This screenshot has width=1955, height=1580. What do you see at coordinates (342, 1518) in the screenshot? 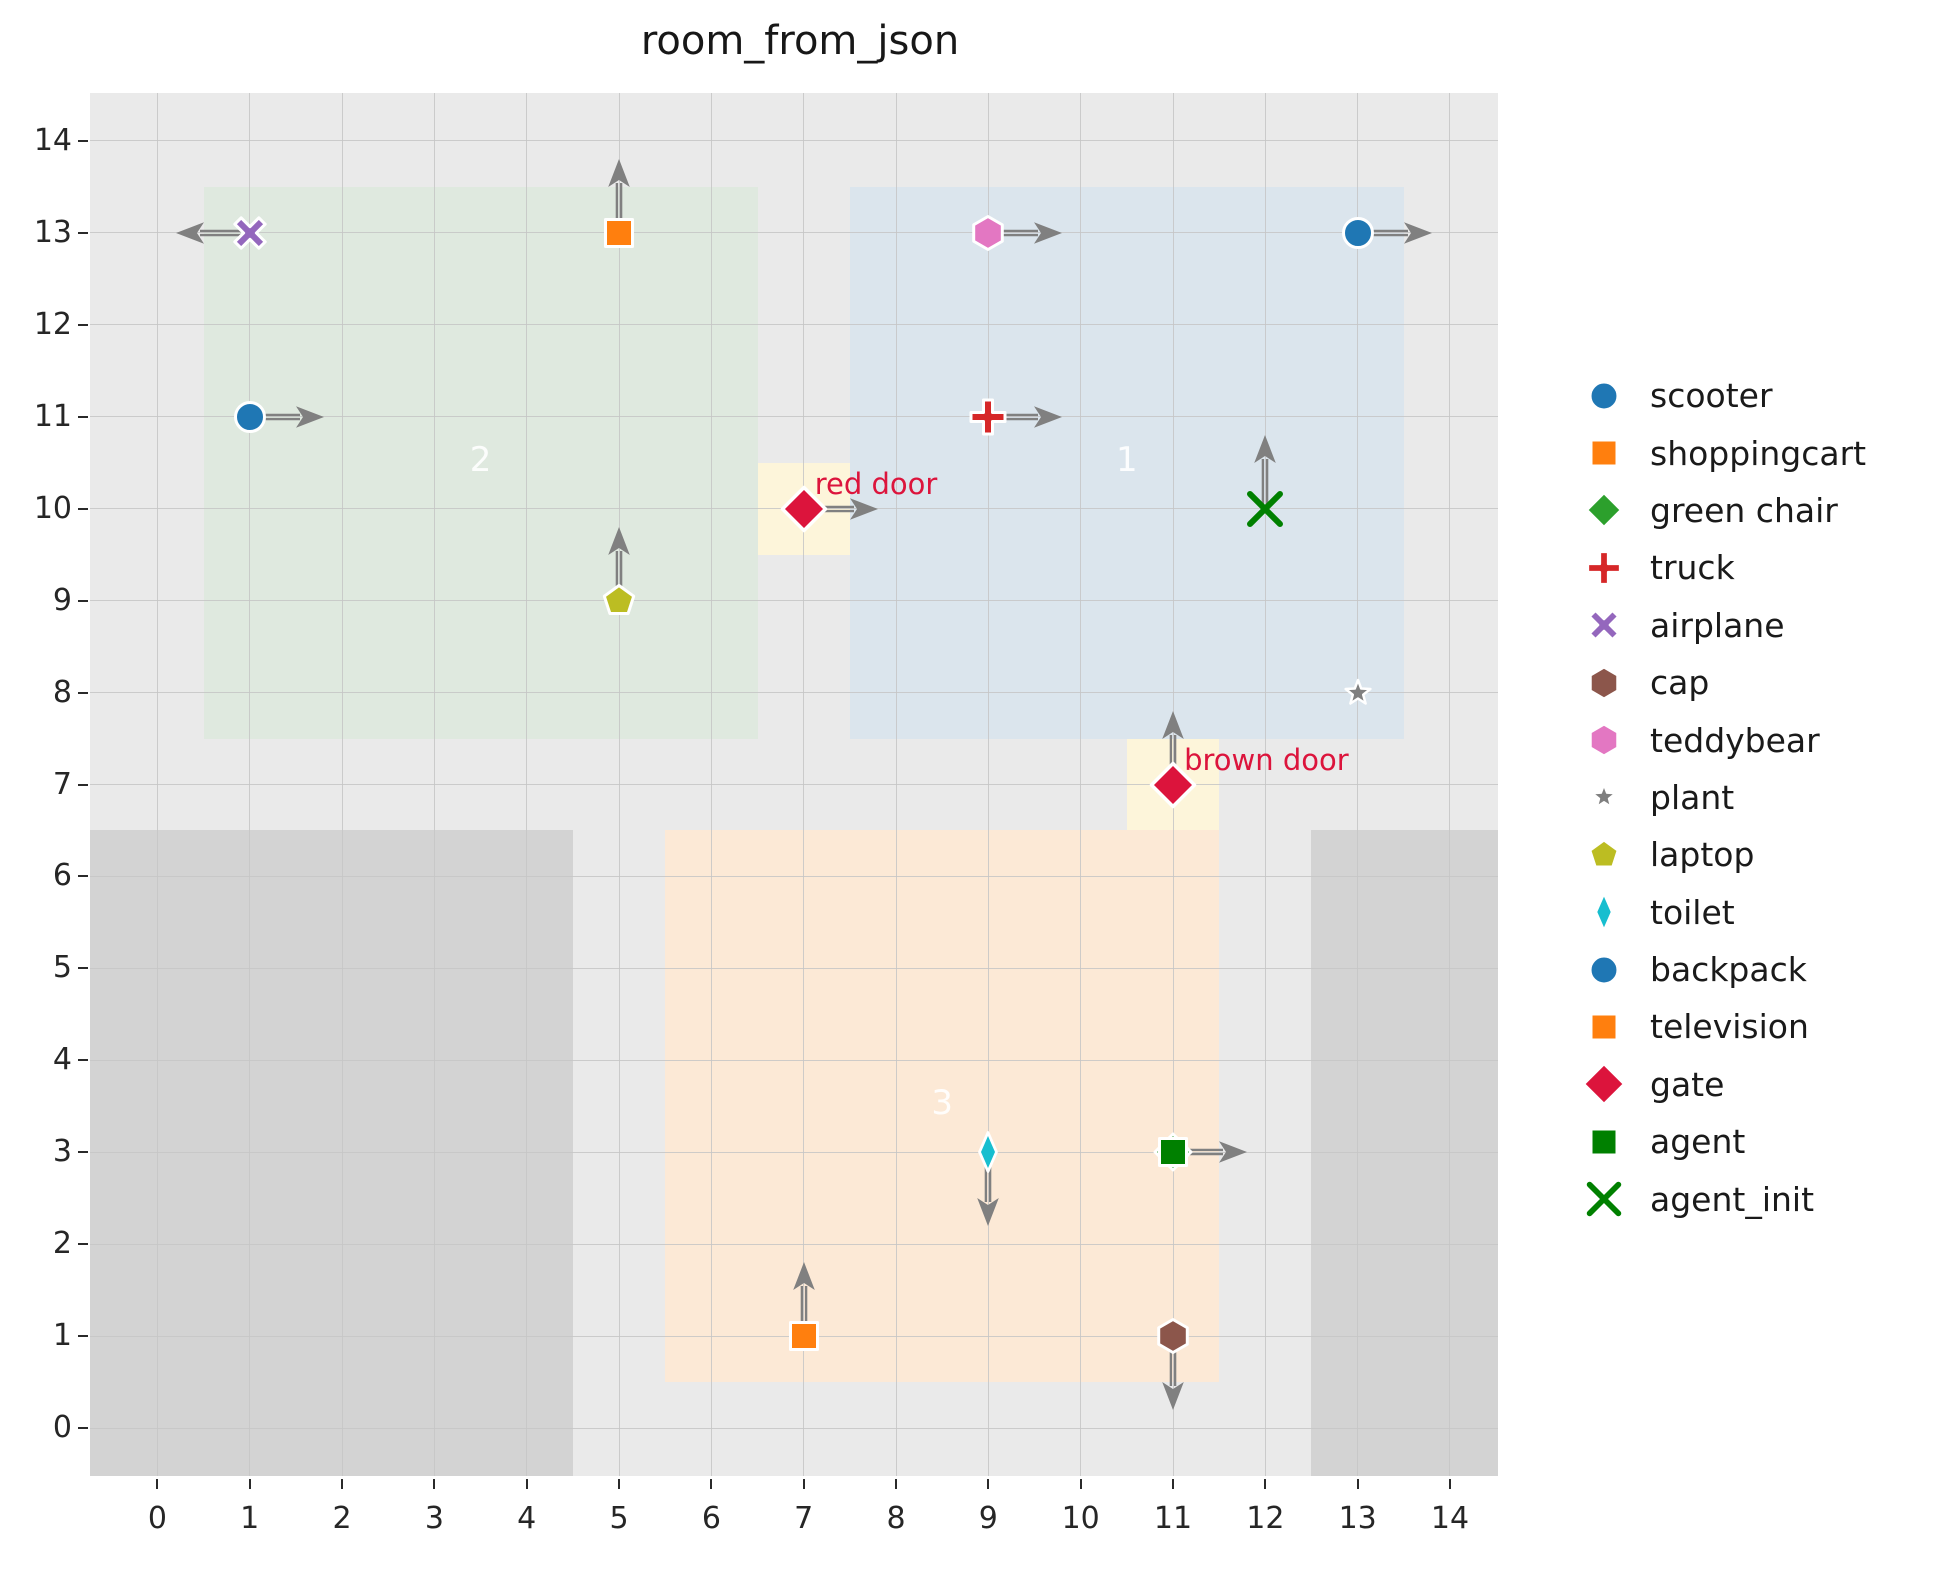
I see `x-tick-label-2: 2` at bounding box center [342, 1518].